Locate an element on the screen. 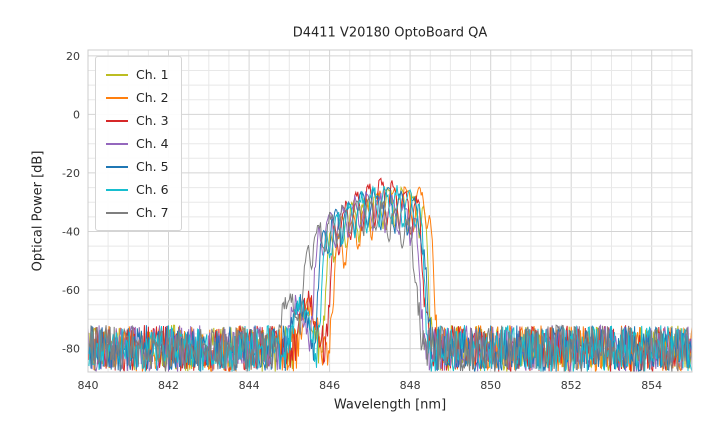  legend: Ch. 1 Ch. 2 Ch. 3 Ch. 4 Ch. 5 Ch. 6 Ch. 7 is located at coordinates (138, 143).